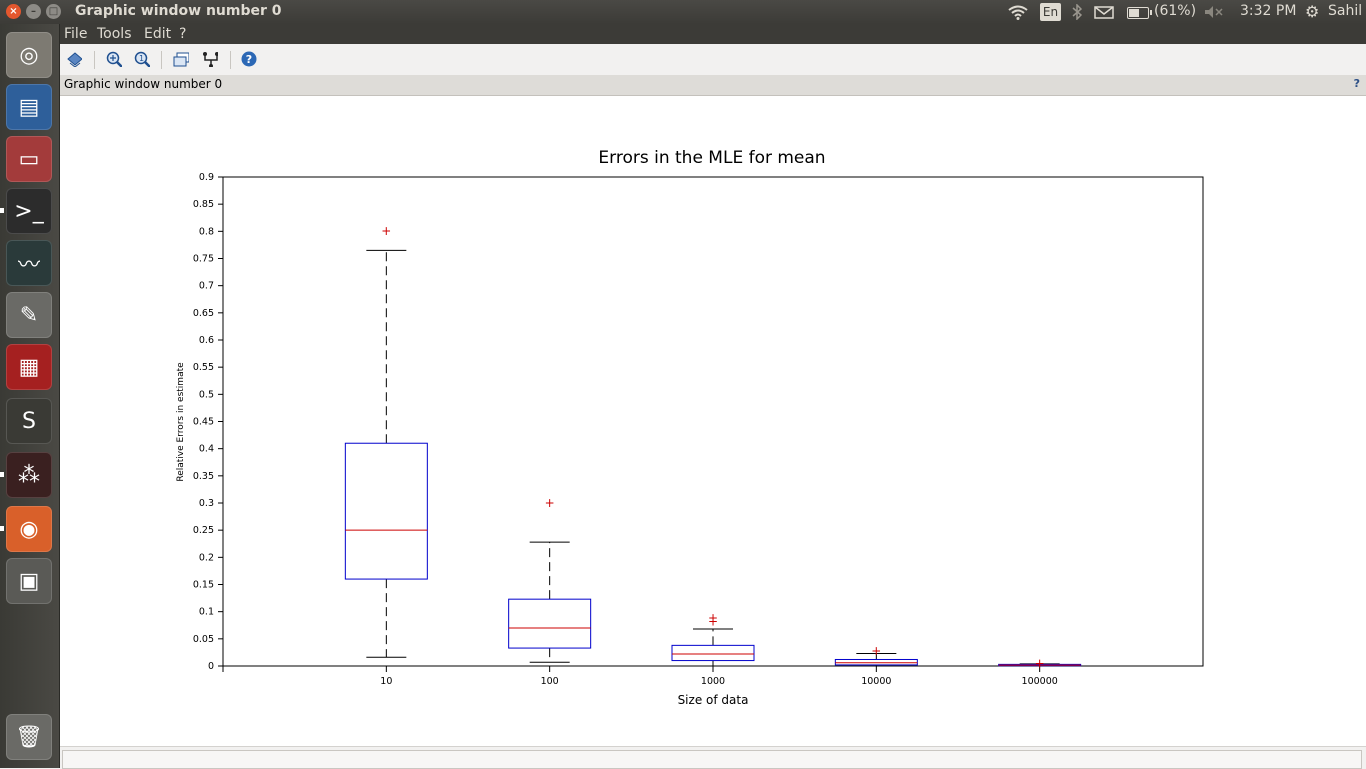 This screenshot has height=769, width=1366. What do you see at coordinates (114, 59) in the screenshot?
I see `zoom-in-icon` at bounding box center [114, 59].